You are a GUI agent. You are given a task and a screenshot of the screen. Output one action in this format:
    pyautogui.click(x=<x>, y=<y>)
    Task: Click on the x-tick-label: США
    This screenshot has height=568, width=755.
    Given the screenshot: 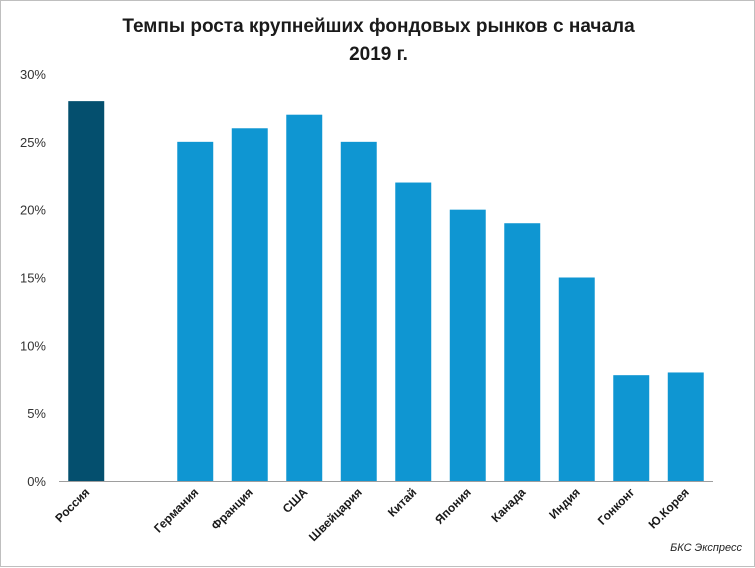 What is the action you would take?
    pyautogui.click(x=295, y=500)
    